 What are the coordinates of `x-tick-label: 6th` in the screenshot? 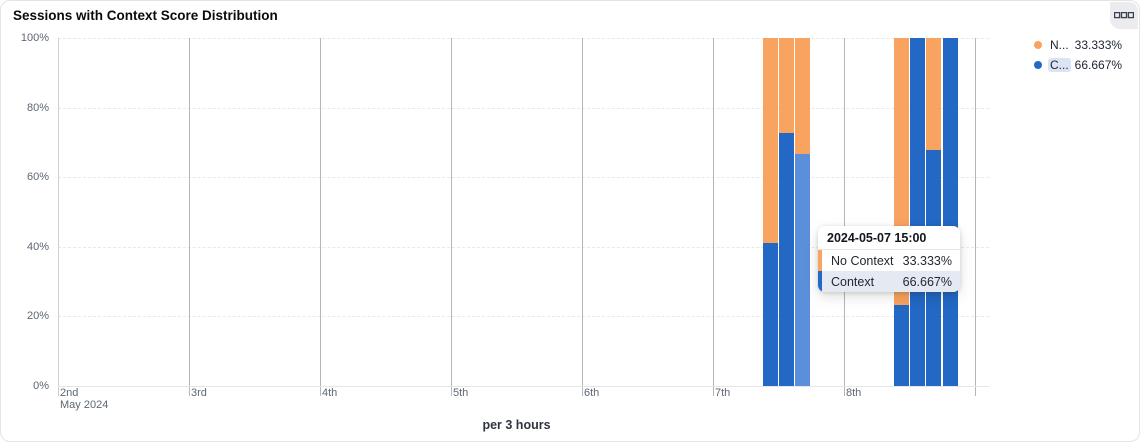 It's located at (592, 393).